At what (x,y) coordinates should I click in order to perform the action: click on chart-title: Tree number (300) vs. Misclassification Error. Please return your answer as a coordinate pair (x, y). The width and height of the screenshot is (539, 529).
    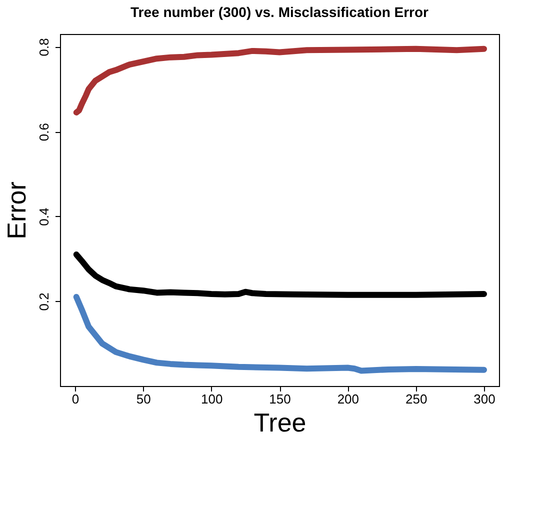
    Looking at the image, I should click on (280, 12).